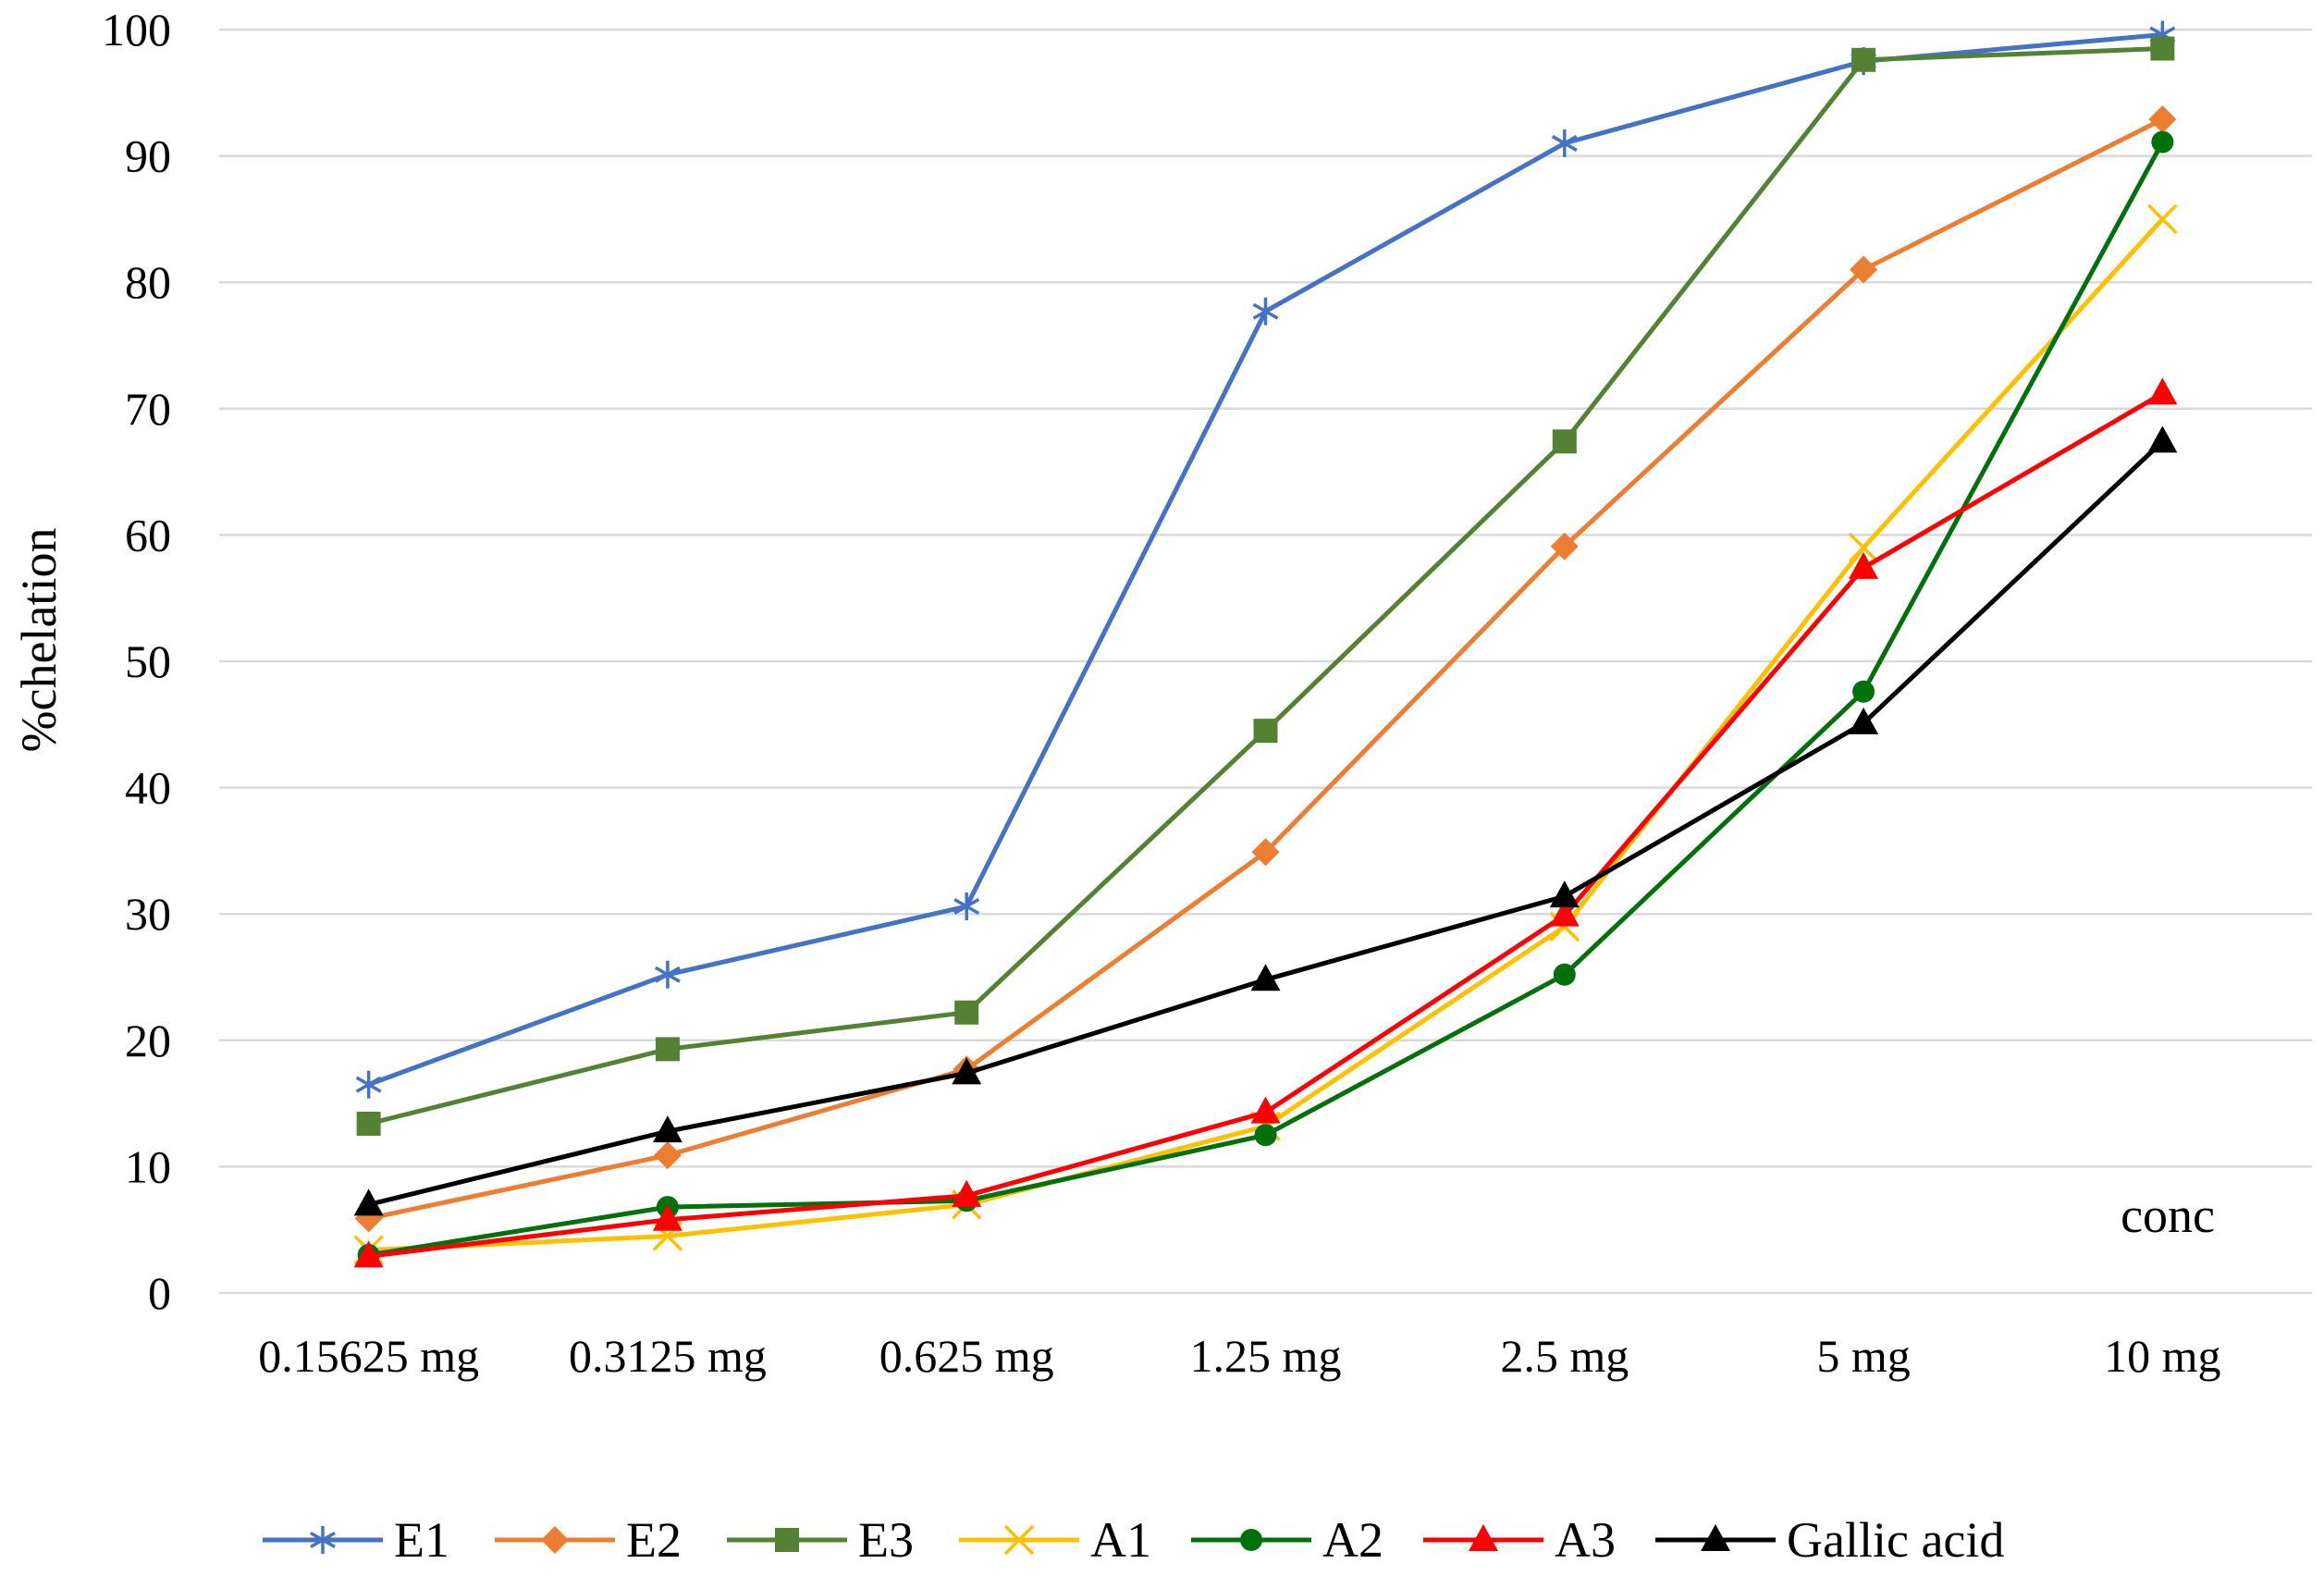 The height and width of the screenshot is (1576, 2324). Describe the element at coordinates (2162, 1356) in the screenshot. I see `x-tick-label: 10 mg` at that location.